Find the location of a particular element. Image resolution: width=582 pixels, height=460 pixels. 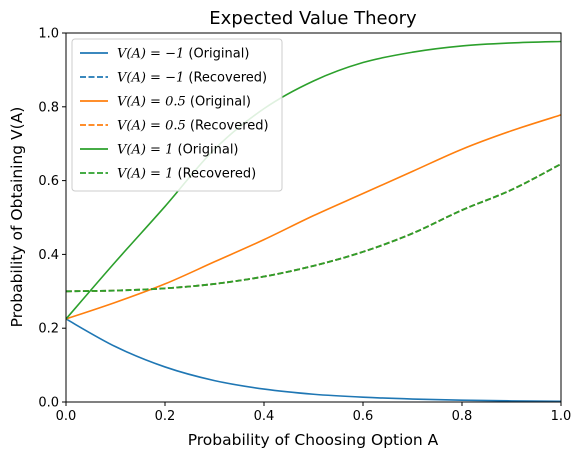

legend-label: V(A) = 0.5 (Original) is located at coordinates (184, 102).